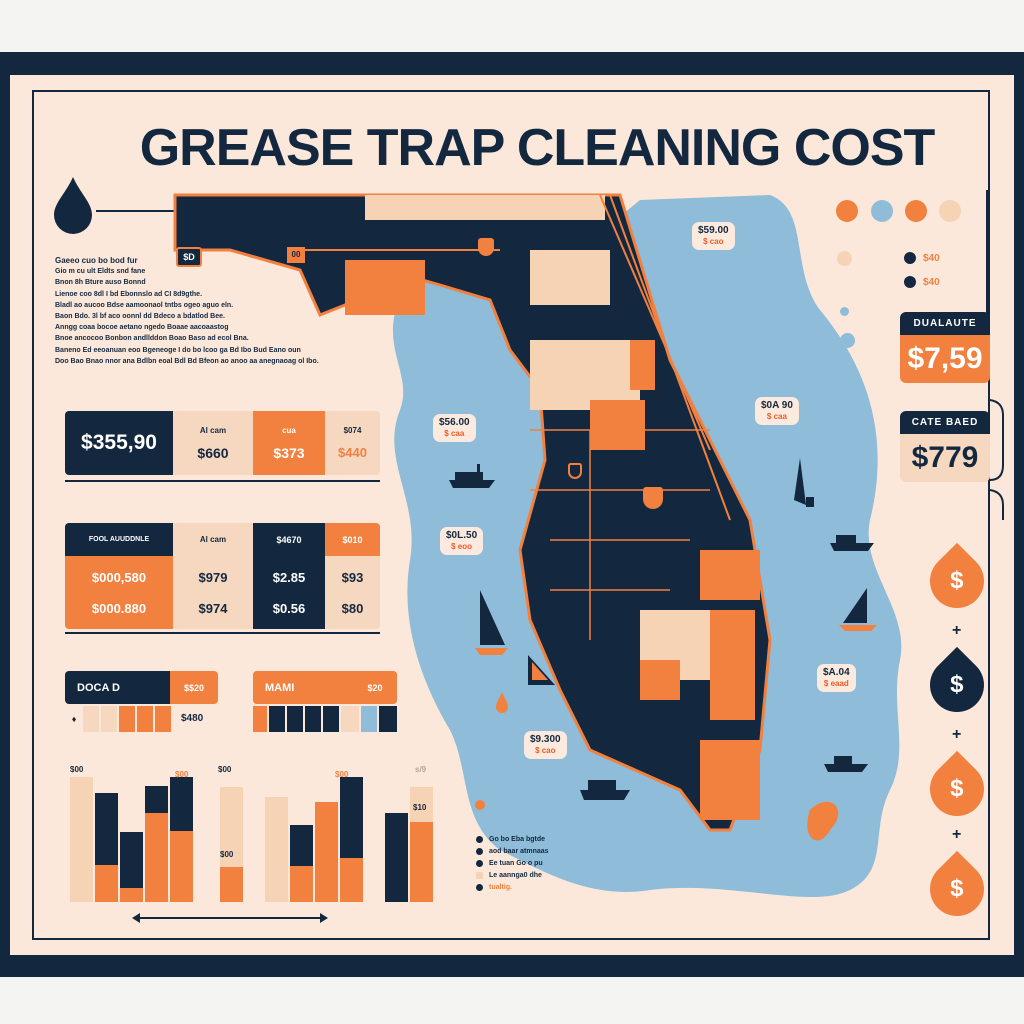 Image resolution: width=1024 pixels, height=1024 pixels. I want to click on table-cell: $074 $440, so click(352, 443).